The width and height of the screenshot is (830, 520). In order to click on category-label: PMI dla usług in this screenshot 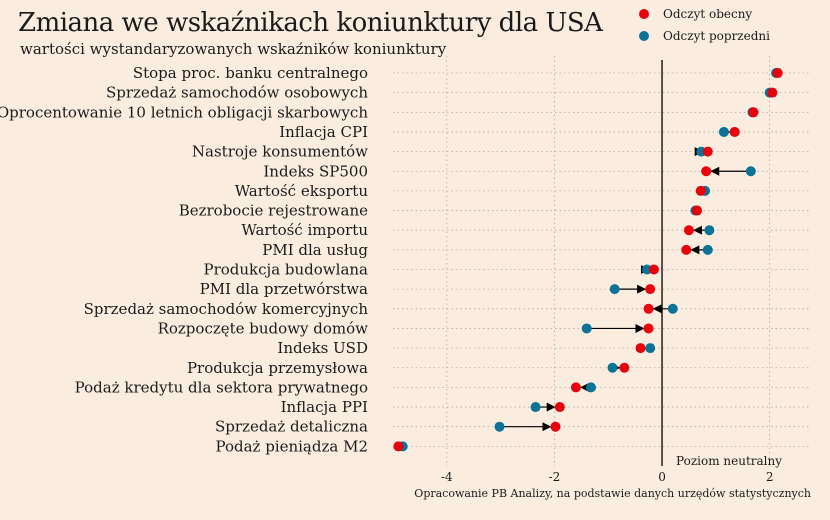, I will do `click(315, 250)`.